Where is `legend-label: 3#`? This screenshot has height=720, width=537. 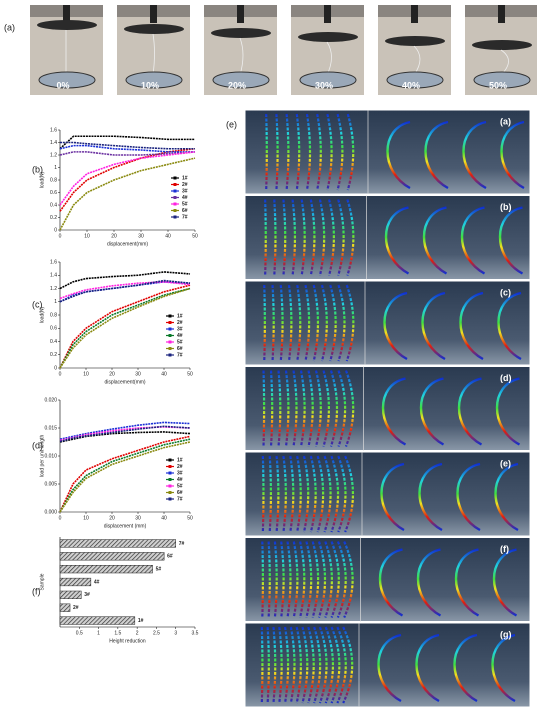 legend-label: 3# is located at coordinates (180, 329).